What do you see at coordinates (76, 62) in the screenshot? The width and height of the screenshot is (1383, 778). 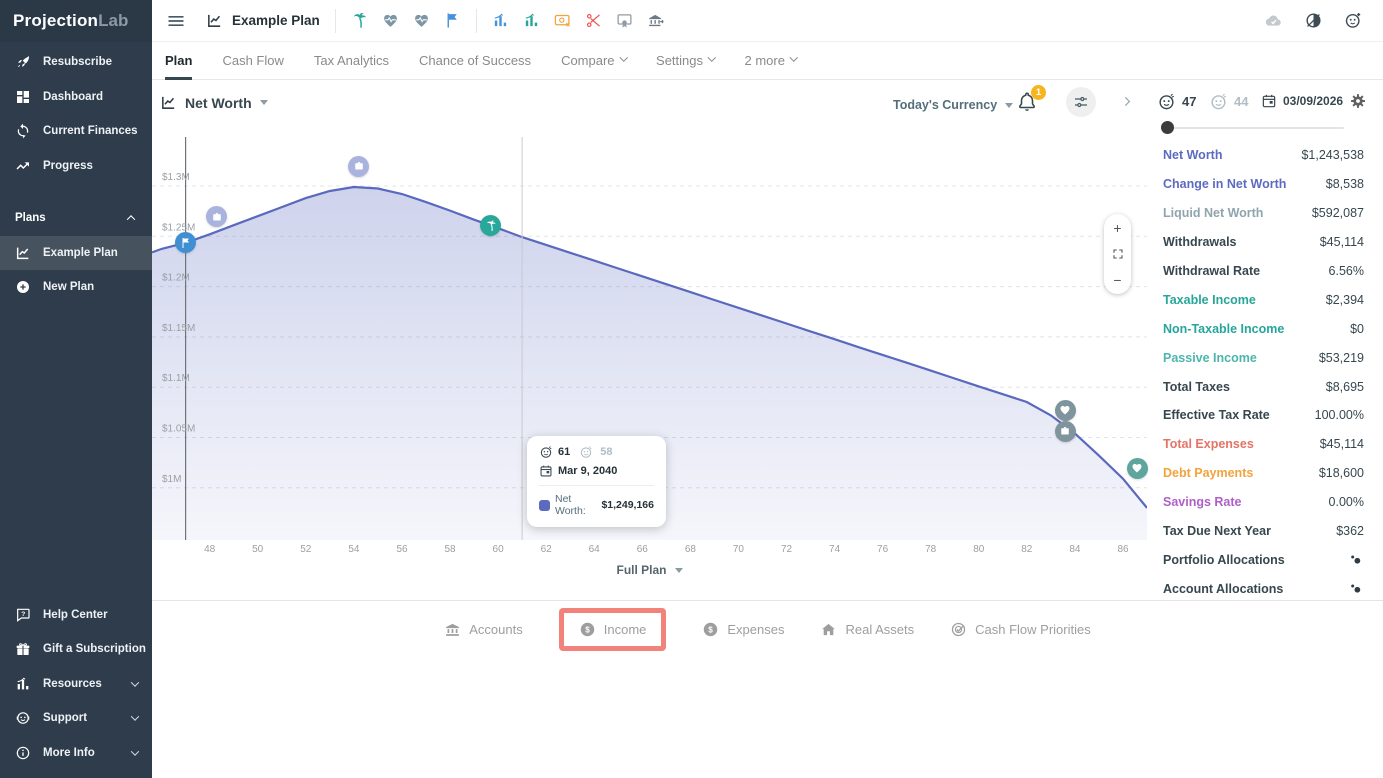 I see `sidebar-item-resubscribe: Resubscribe` at bounding box center [76, 62].